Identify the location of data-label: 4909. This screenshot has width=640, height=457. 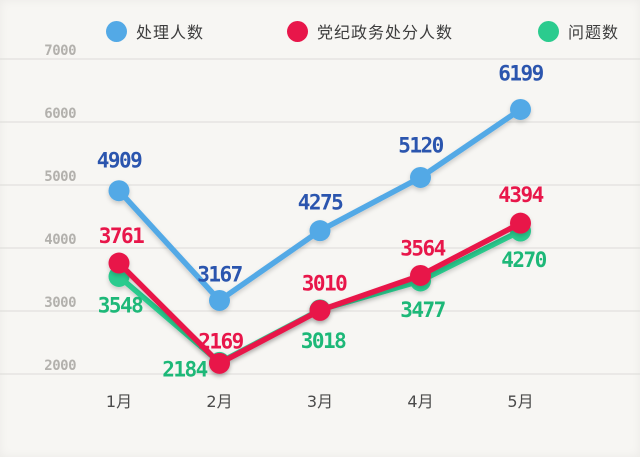
(119, 161).